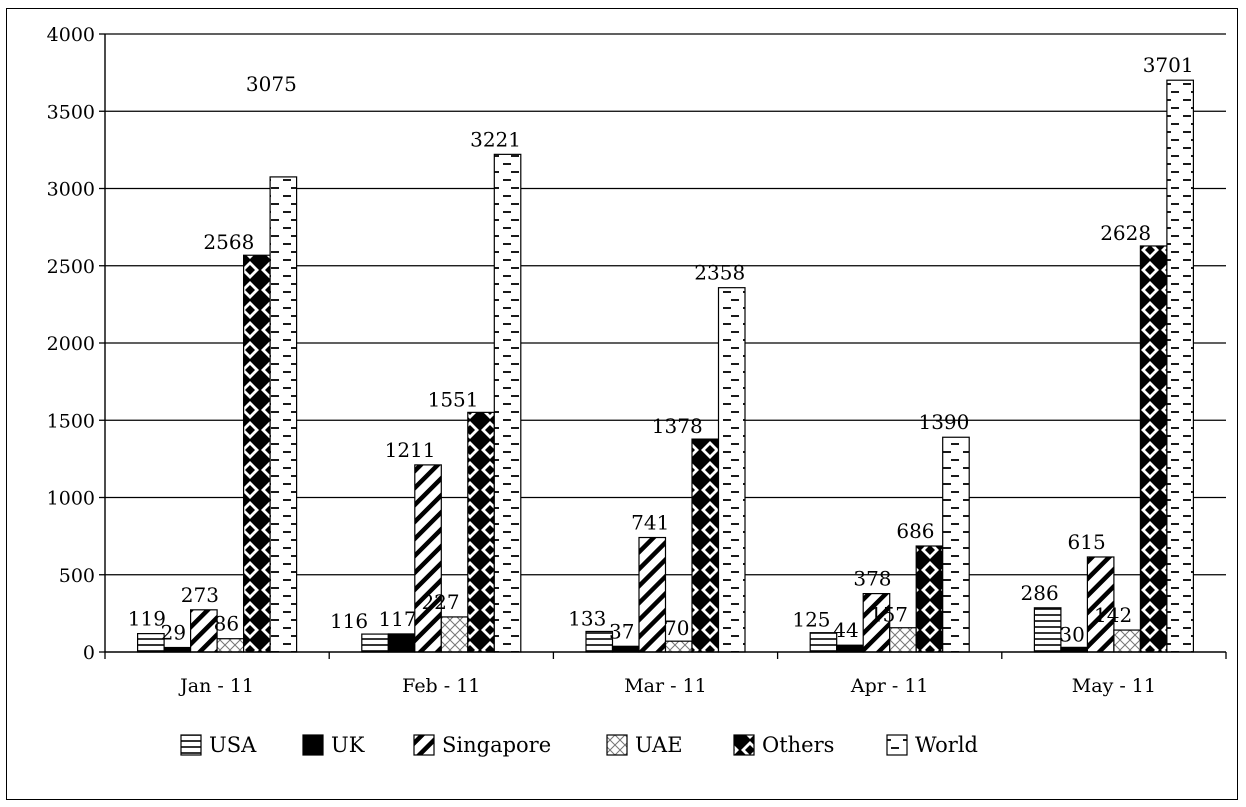  Describe the element at coordinates (410, 450) in the screenshot. I see `data-label: 1211` at that location.